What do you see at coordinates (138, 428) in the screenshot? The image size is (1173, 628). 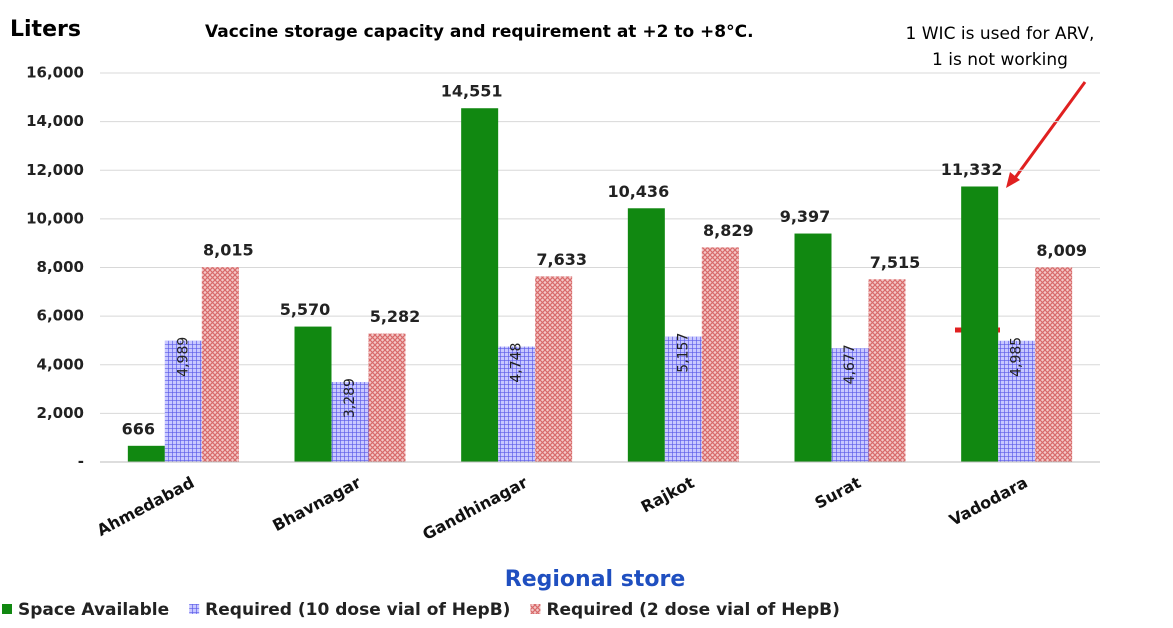 I see `data-label: 666` at bounding box center [138, 428].